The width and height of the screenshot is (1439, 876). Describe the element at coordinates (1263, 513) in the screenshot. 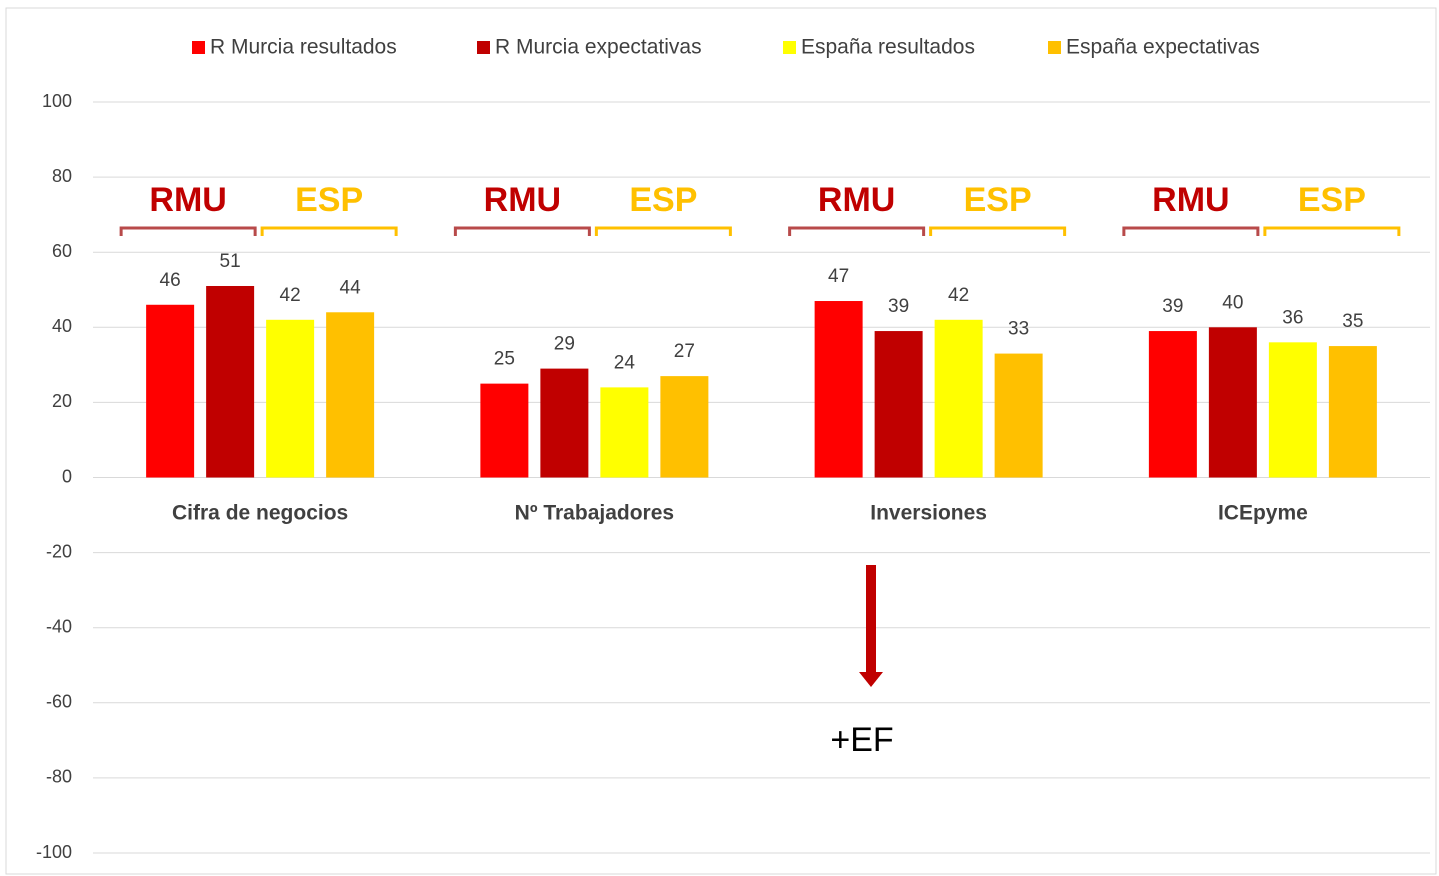

I see `x-tick-label: ICEpyme` at that location.